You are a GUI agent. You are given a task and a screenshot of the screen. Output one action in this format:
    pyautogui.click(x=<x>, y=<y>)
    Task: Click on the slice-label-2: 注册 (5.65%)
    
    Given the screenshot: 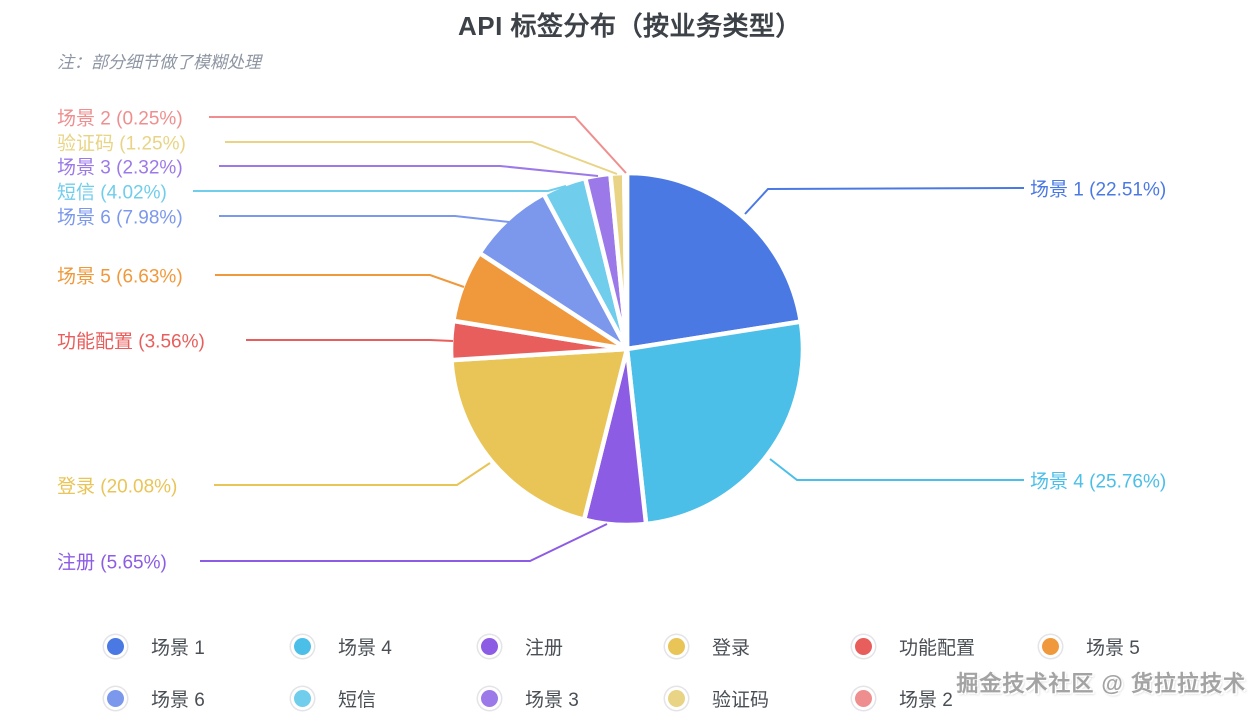 What is the action you would take?
    pyautogui.click(x=112, y=563)
    